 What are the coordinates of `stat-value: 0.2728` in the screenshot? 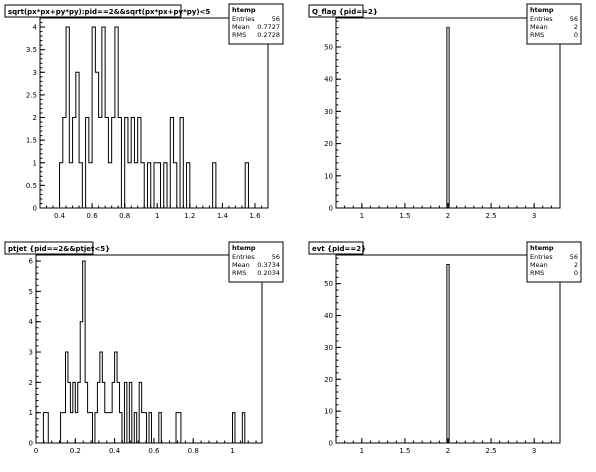 It's located at (268, 35).